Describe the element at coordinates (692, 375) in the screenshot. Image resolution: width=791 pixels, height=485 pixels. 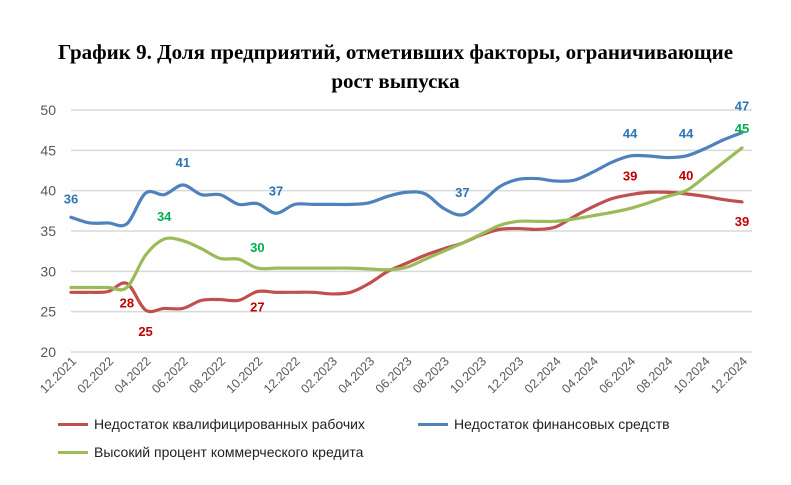
I see `x-tick-label: 10.2024` at that location.